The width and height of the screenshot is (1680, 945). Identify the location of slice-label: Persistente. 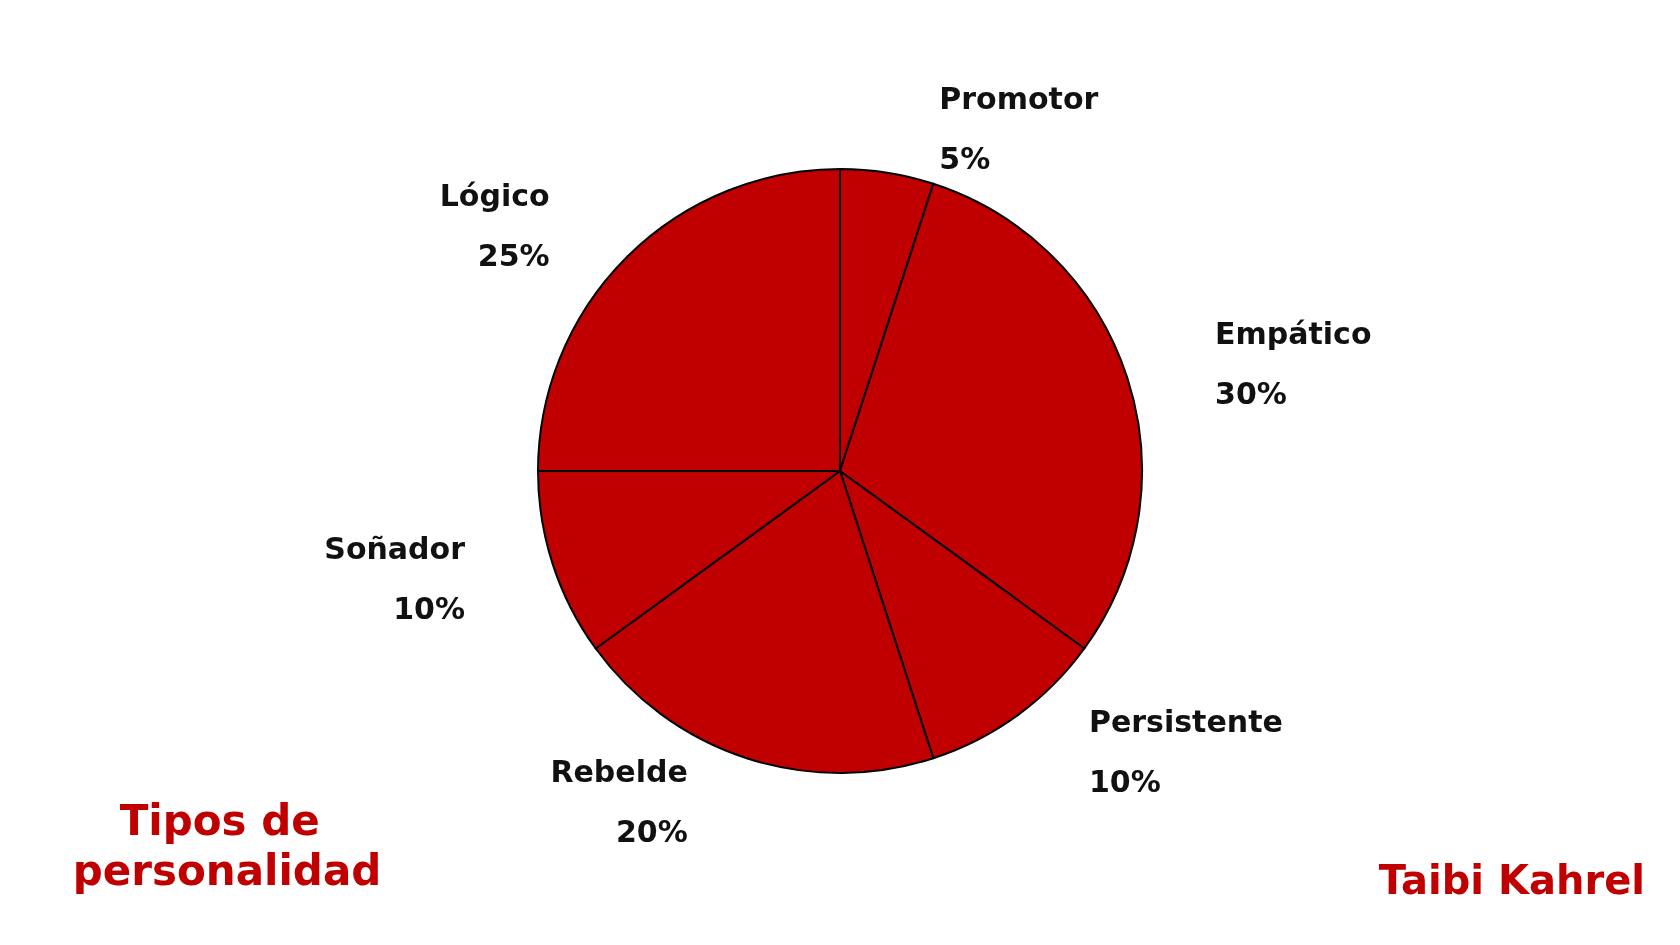
(1185, 722).